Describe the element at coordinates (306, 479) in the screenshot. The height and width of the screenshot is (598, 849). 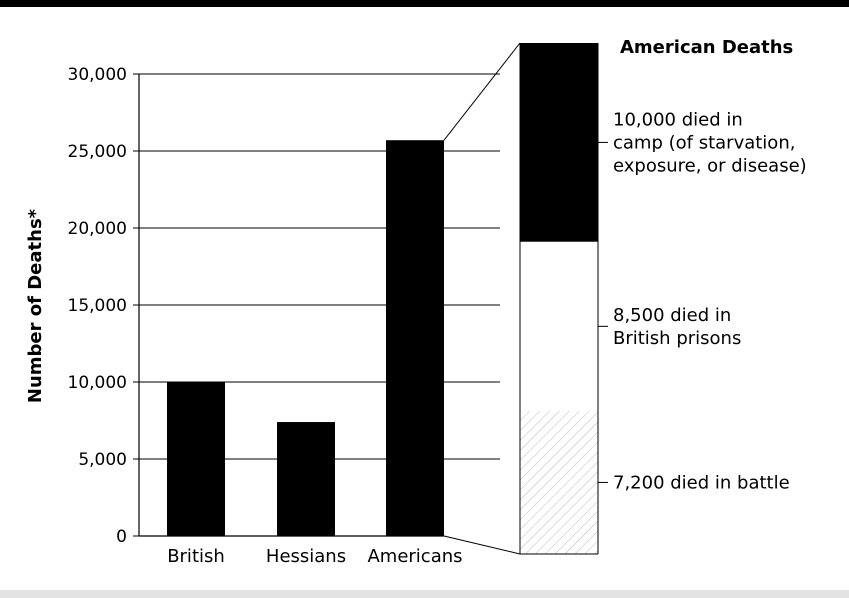
I see `bar-hessians` at that location.